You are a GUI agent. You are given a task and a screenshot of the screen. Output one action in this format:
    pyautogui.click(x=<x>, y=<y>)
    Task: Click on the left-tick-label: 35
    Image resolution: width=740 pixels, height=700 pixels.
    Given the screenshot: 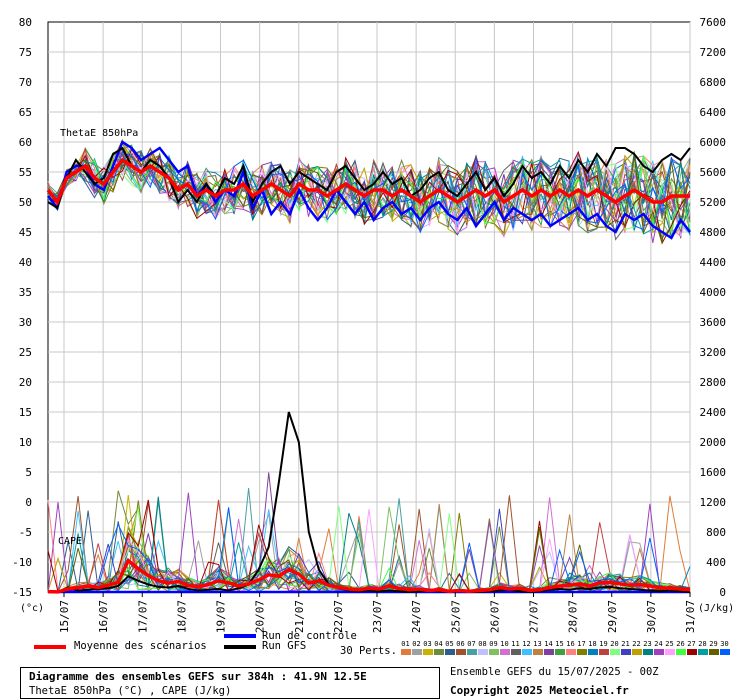 What is the action you would take?
    pyautogui.click(x=25, y=292)
    